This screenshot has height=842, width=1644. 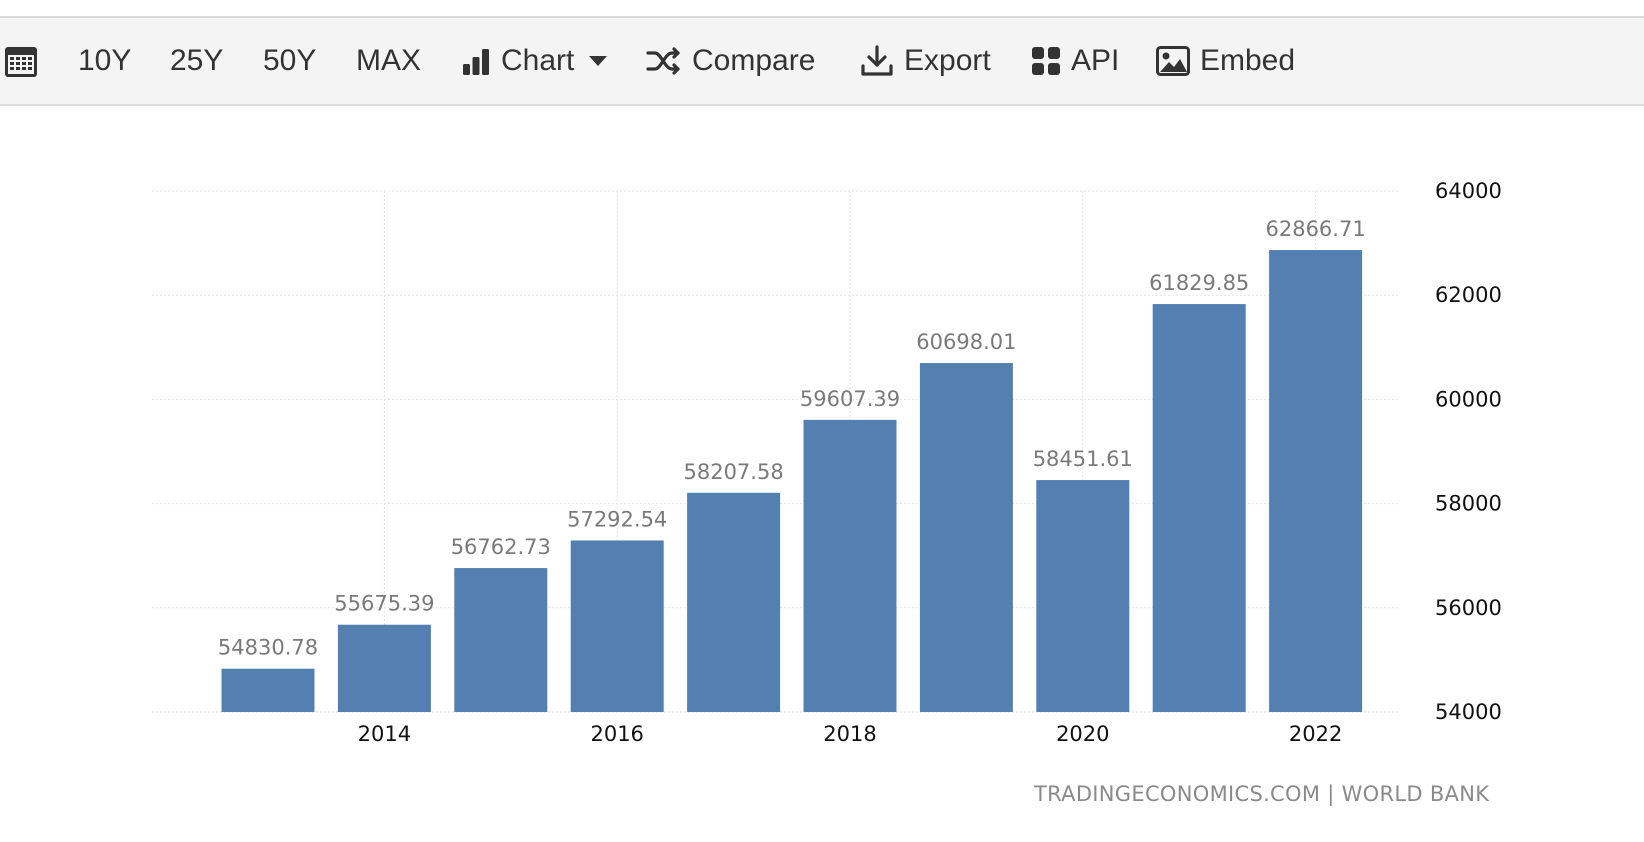 I want to click on range-max-button: MAX, so click(x=388, y=61).